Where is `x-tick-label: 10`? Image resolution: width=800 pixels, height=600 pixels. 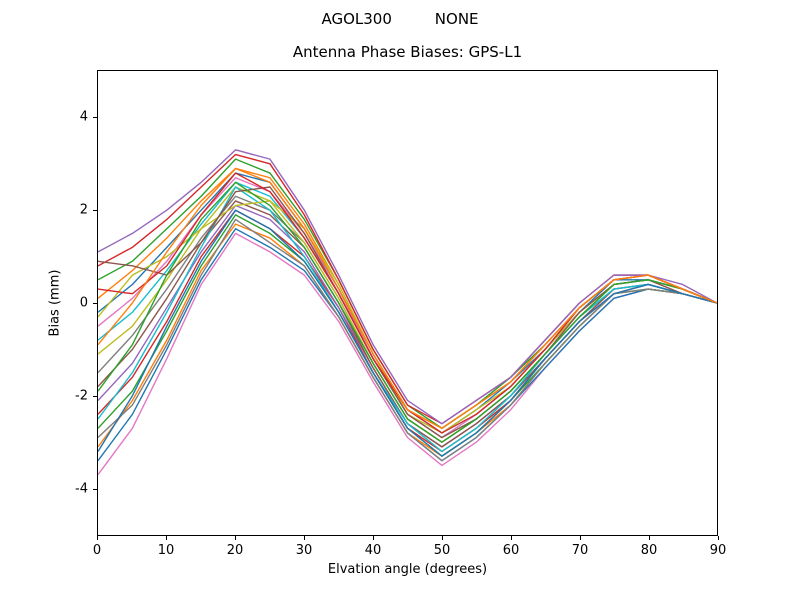
x-tick-label: 10 is located at coordinates (166, 550).